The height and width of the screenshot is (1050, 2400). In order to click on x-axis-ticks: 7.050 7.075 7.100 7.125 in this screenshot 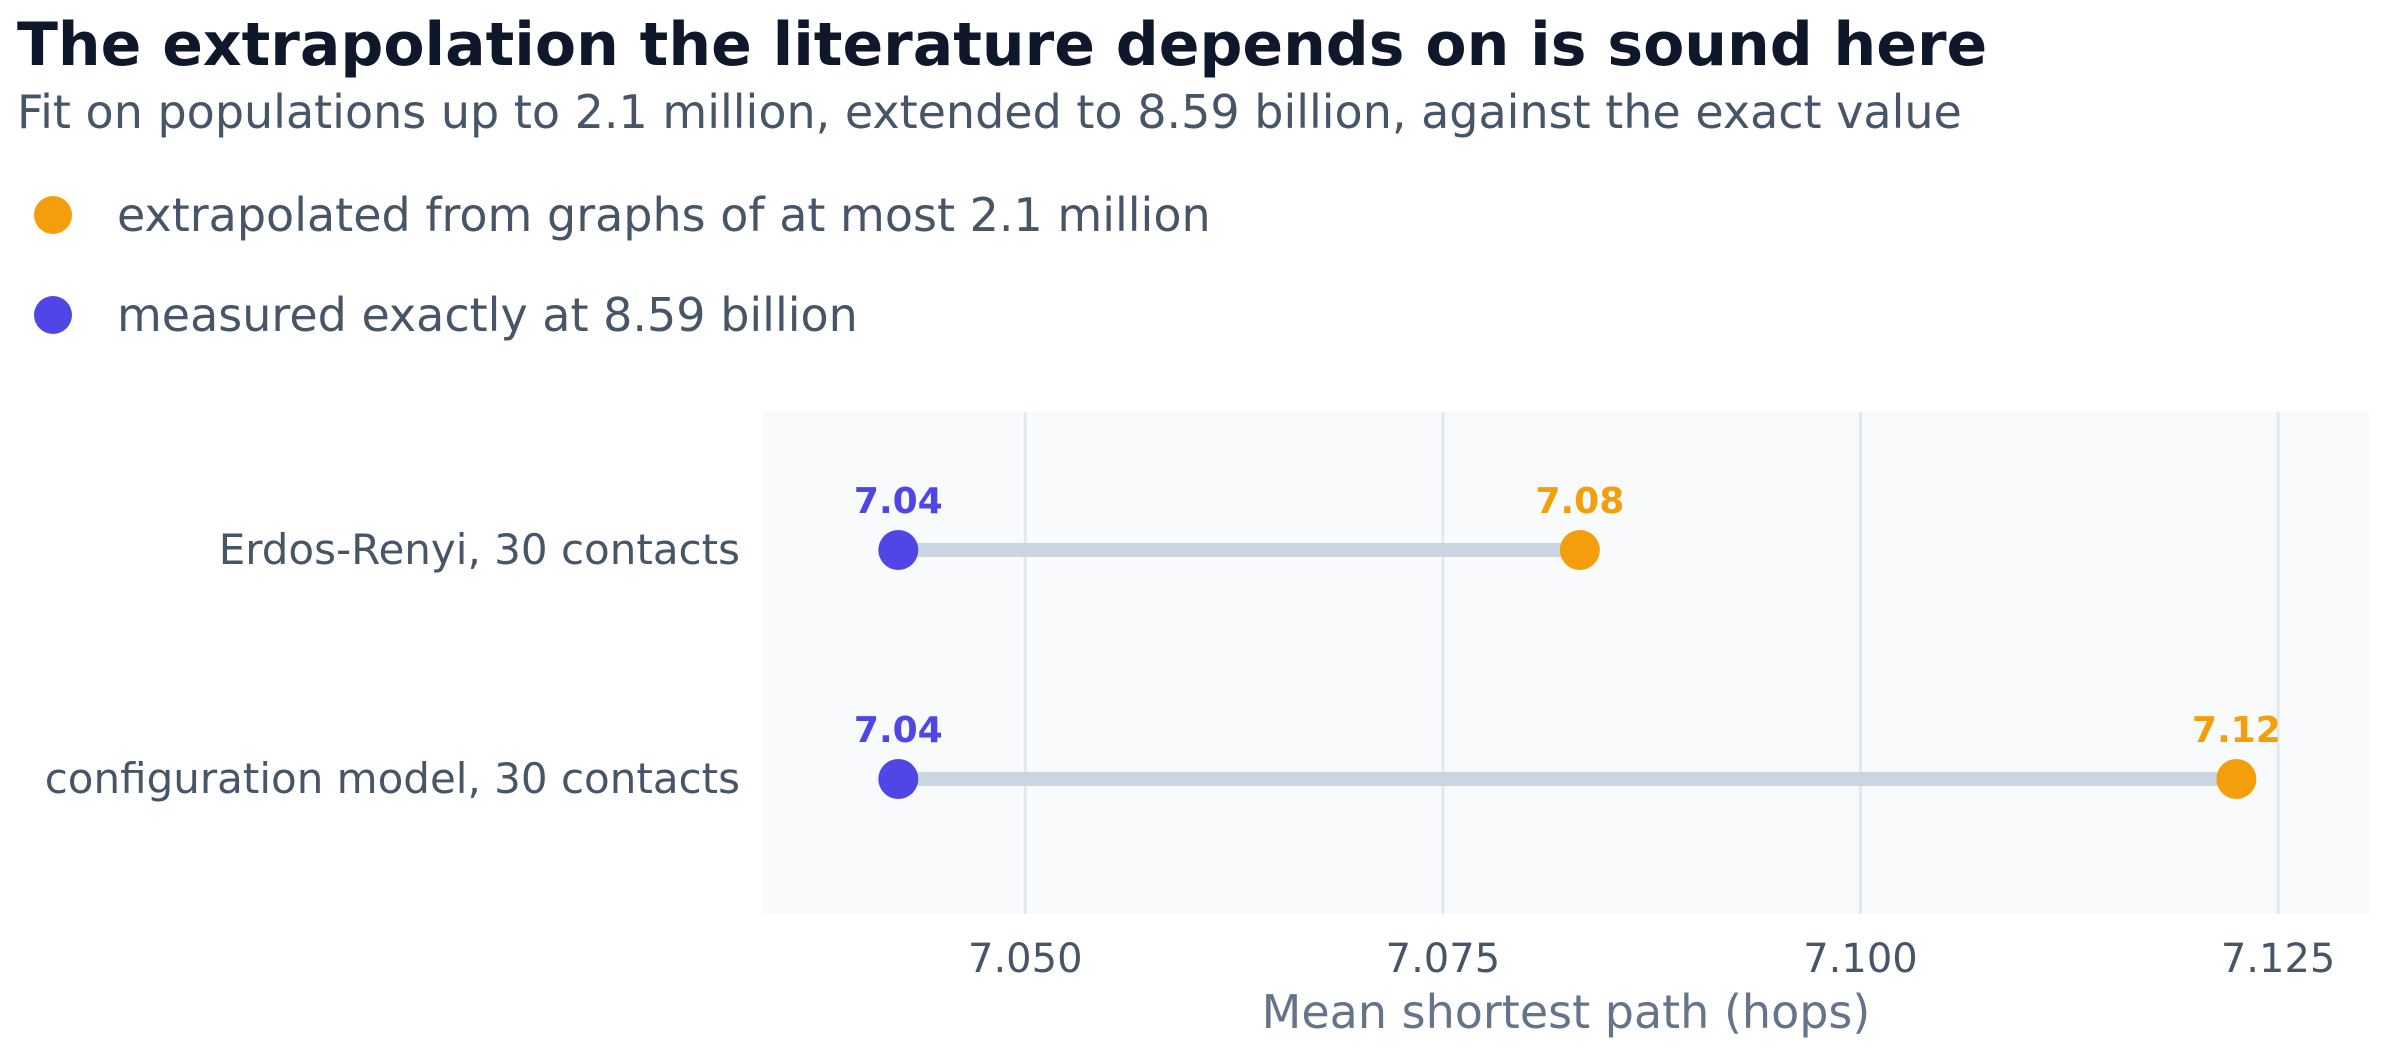, I will do `click(1651, 959)`.